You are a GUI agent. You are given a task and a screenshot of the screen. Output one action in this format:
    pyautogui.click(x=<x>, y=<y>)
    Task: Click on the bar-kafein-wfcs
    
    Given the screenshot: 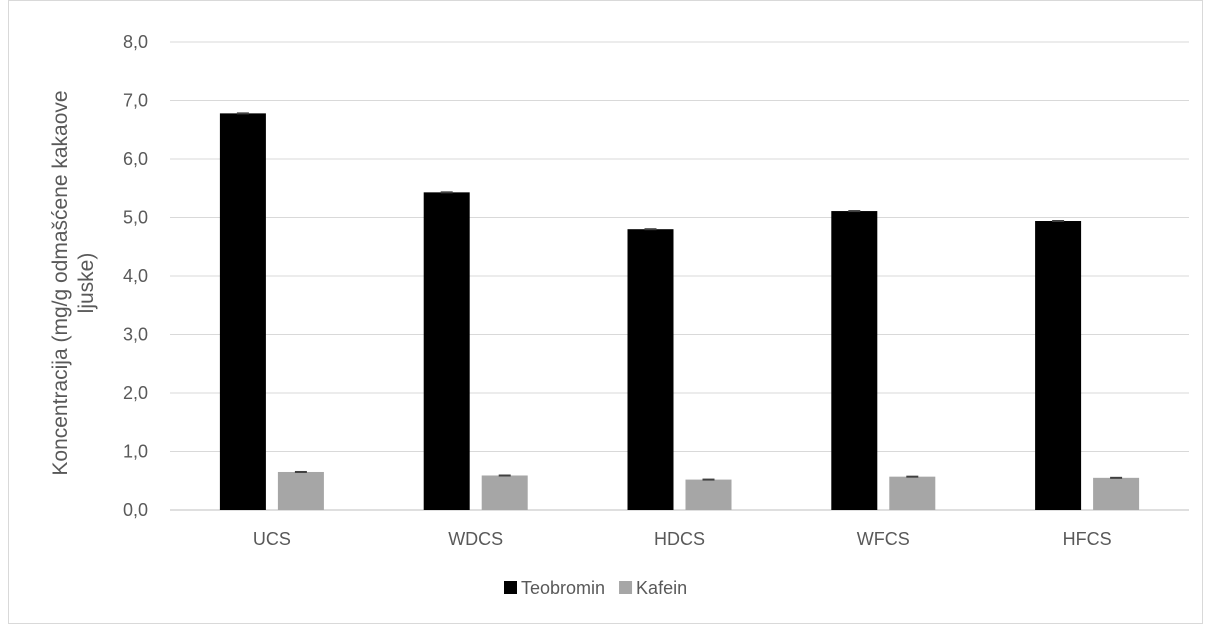 What is the action you would take?
    pyautogui.click(x=912, y=493)
    